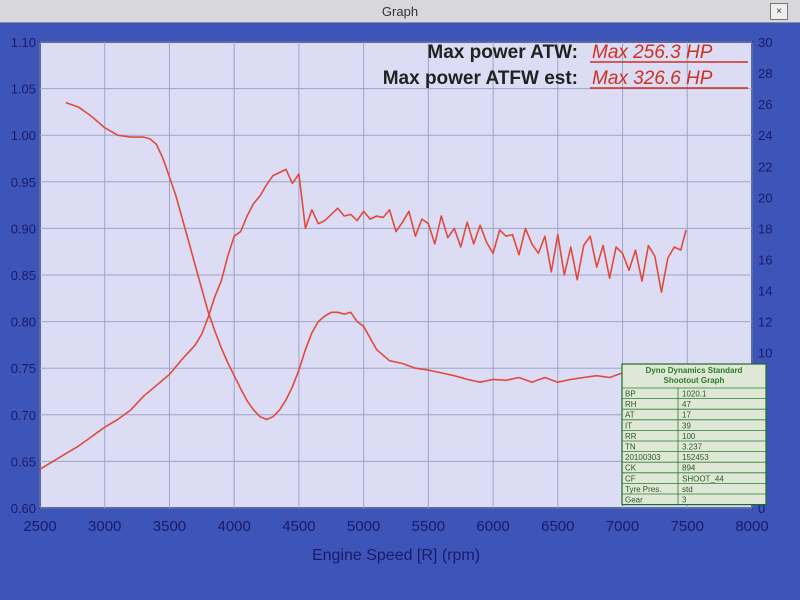  Describe the element at coordinates (628, 425) in the screenshot. I see `info-table-key: IT` at that location.